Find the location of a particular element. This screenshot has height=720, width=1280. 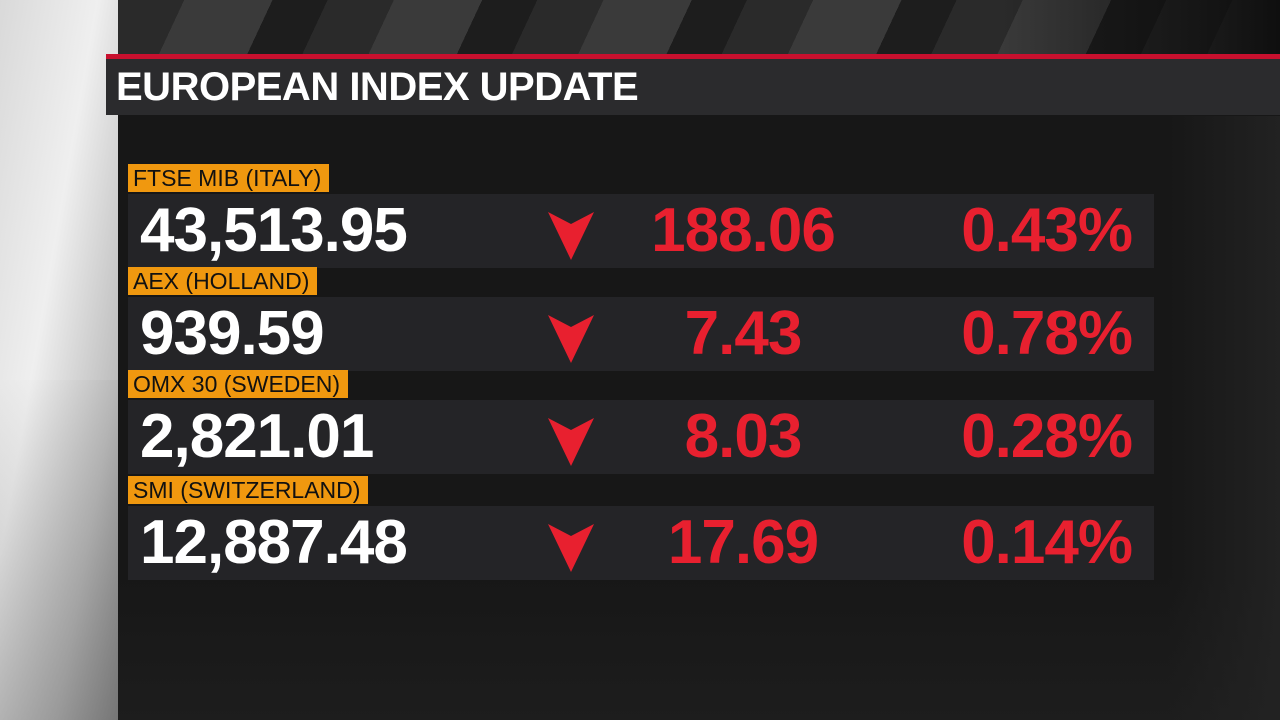

index-name-label: OMX 30 (SWEDEN) is located at coordinates (238, 384).